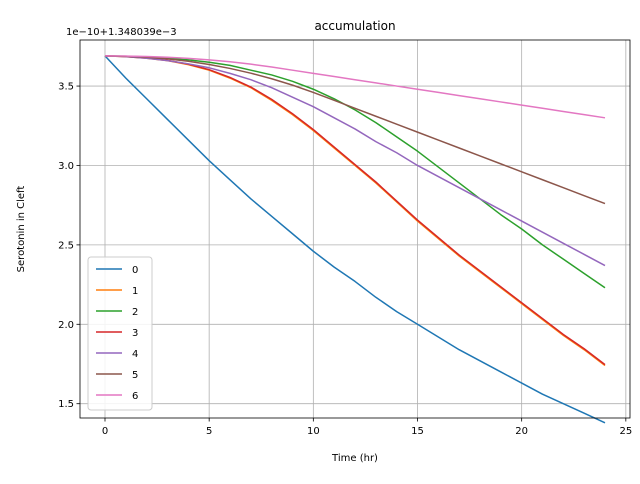 This screenshot has height=484, width=640. I want to click on y-tick-label: 1.5, so click(66, 404).